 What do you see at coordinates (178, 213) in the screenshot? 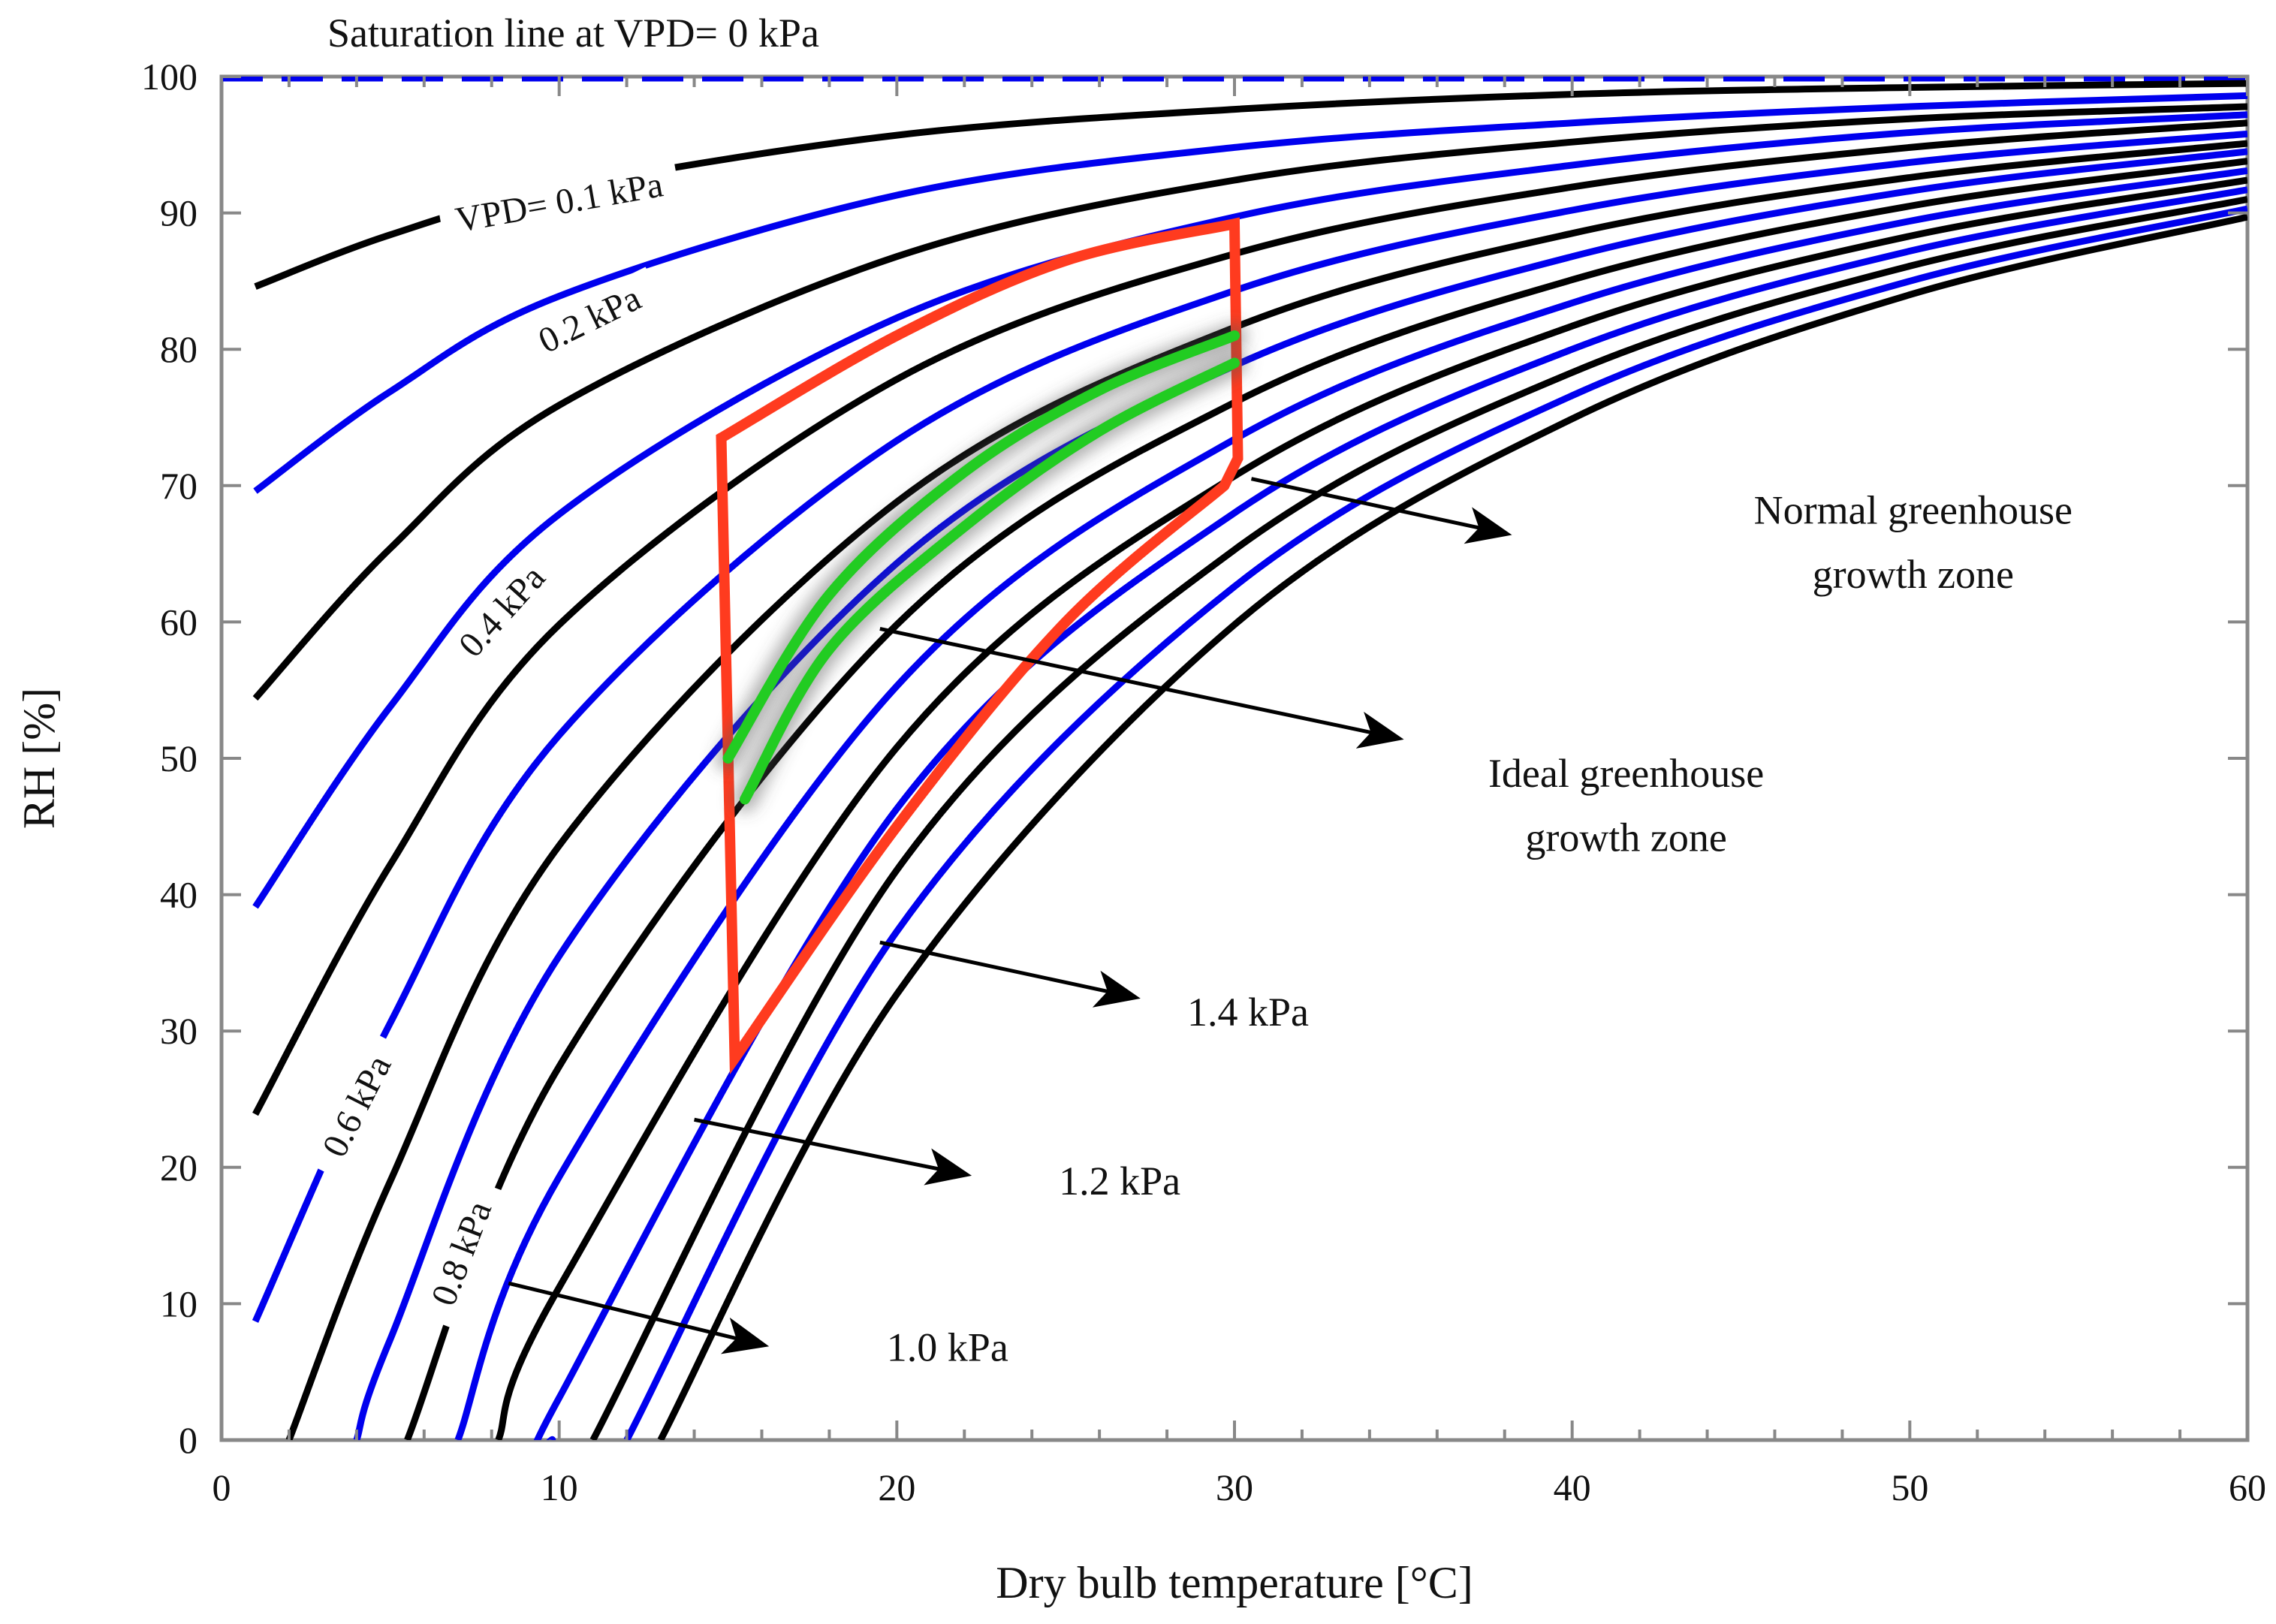
I see `y-tick-label: 90` at bounding box center [178, 213].